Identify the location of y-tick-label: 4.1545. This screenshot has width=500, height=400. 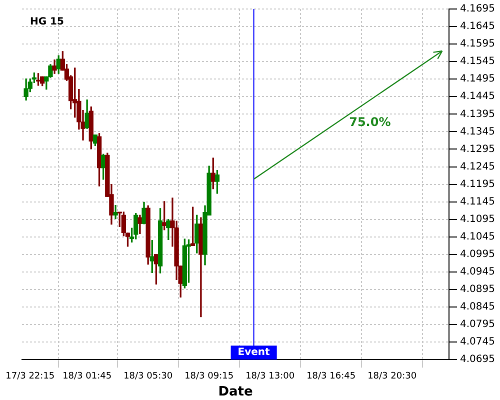
(478, 62).